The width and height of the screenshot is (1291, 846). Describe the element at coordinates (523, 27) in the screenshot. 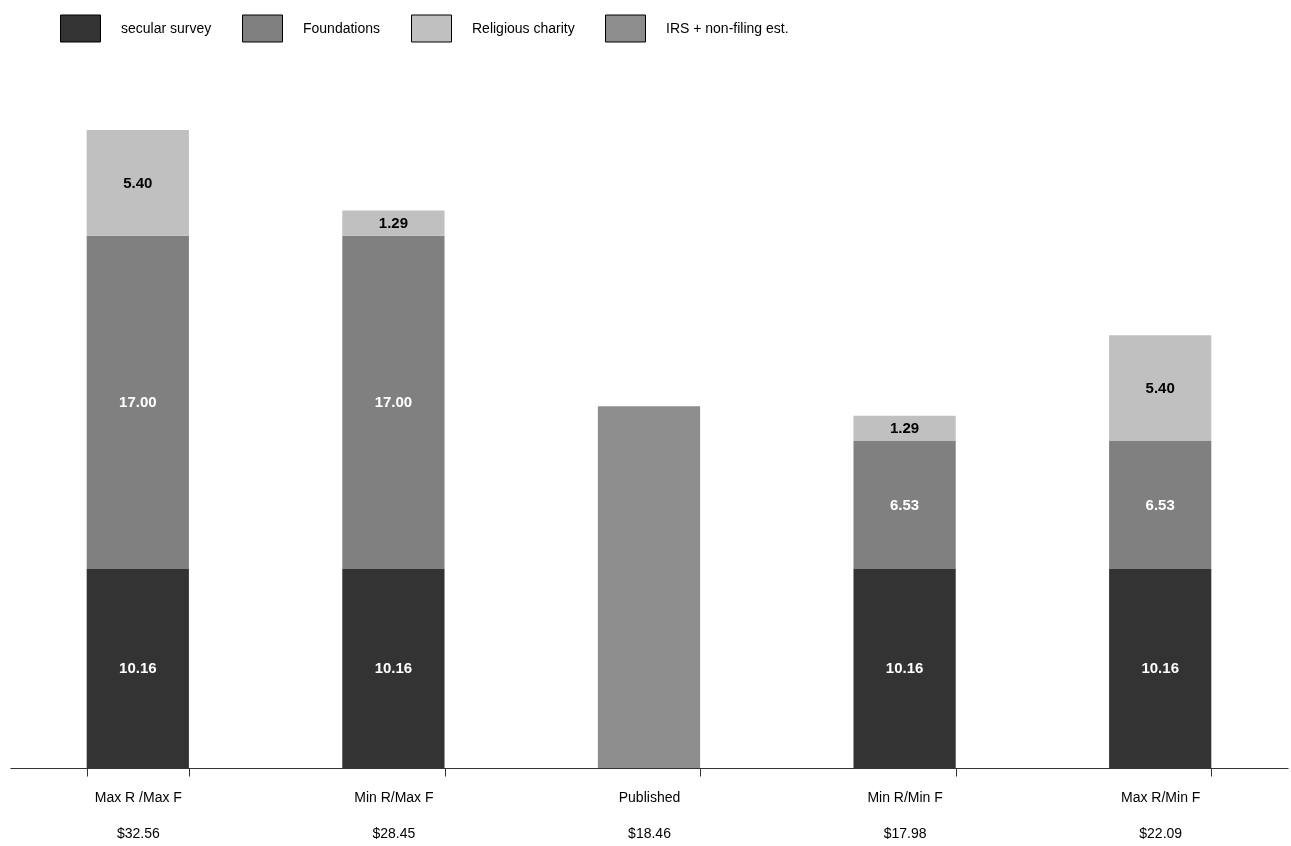

I see `legend-label: Religious charity` at that location.